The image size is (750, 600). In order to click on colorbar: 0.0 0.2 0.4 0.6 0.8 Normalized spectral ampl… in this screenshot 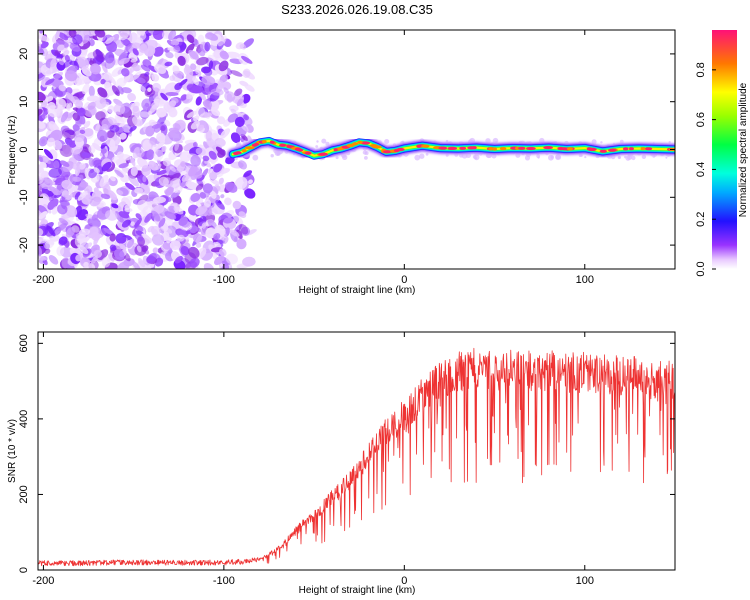, I will do `click(722, 153)`.